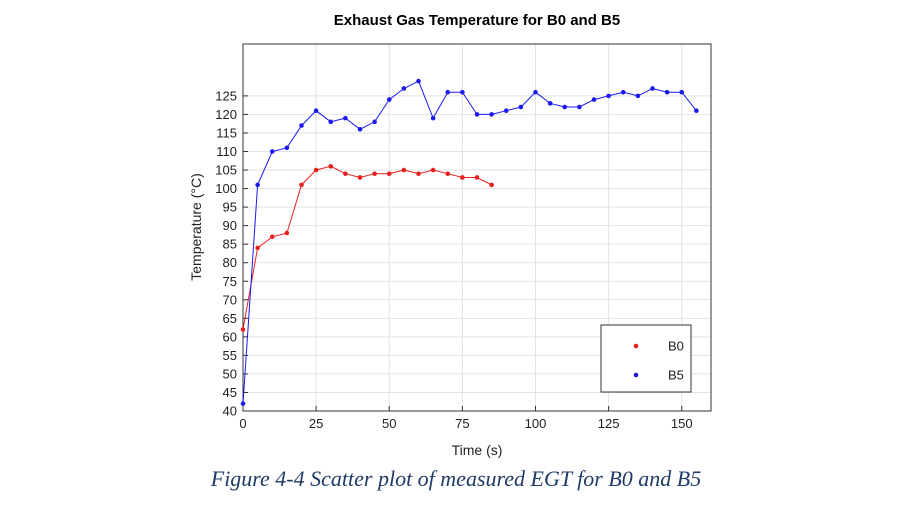 The width and height of the screenshot is (912, 523). What do you see at coordinates (389, 423) in the screenshot?
I see `x-tick-label: 50` at bounding box center [389, 423].